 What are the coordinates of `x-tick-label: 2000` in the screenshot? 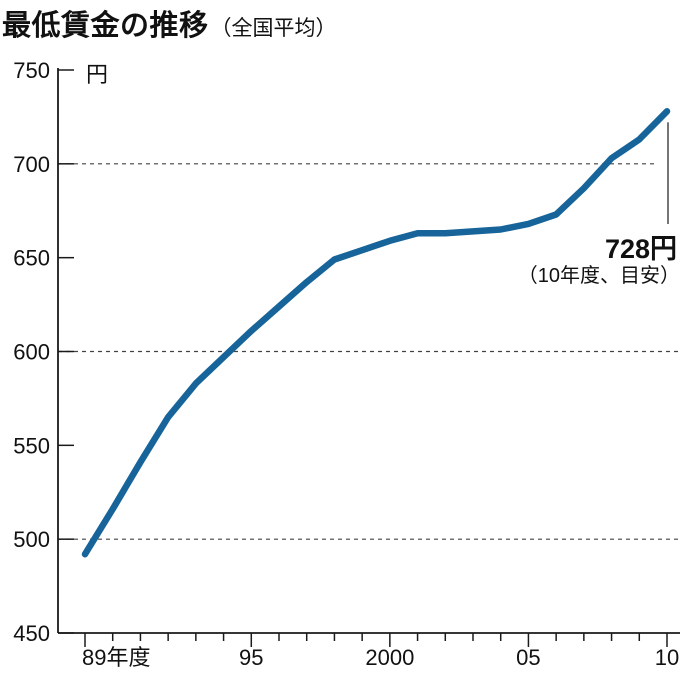 It's located at (389, 657).